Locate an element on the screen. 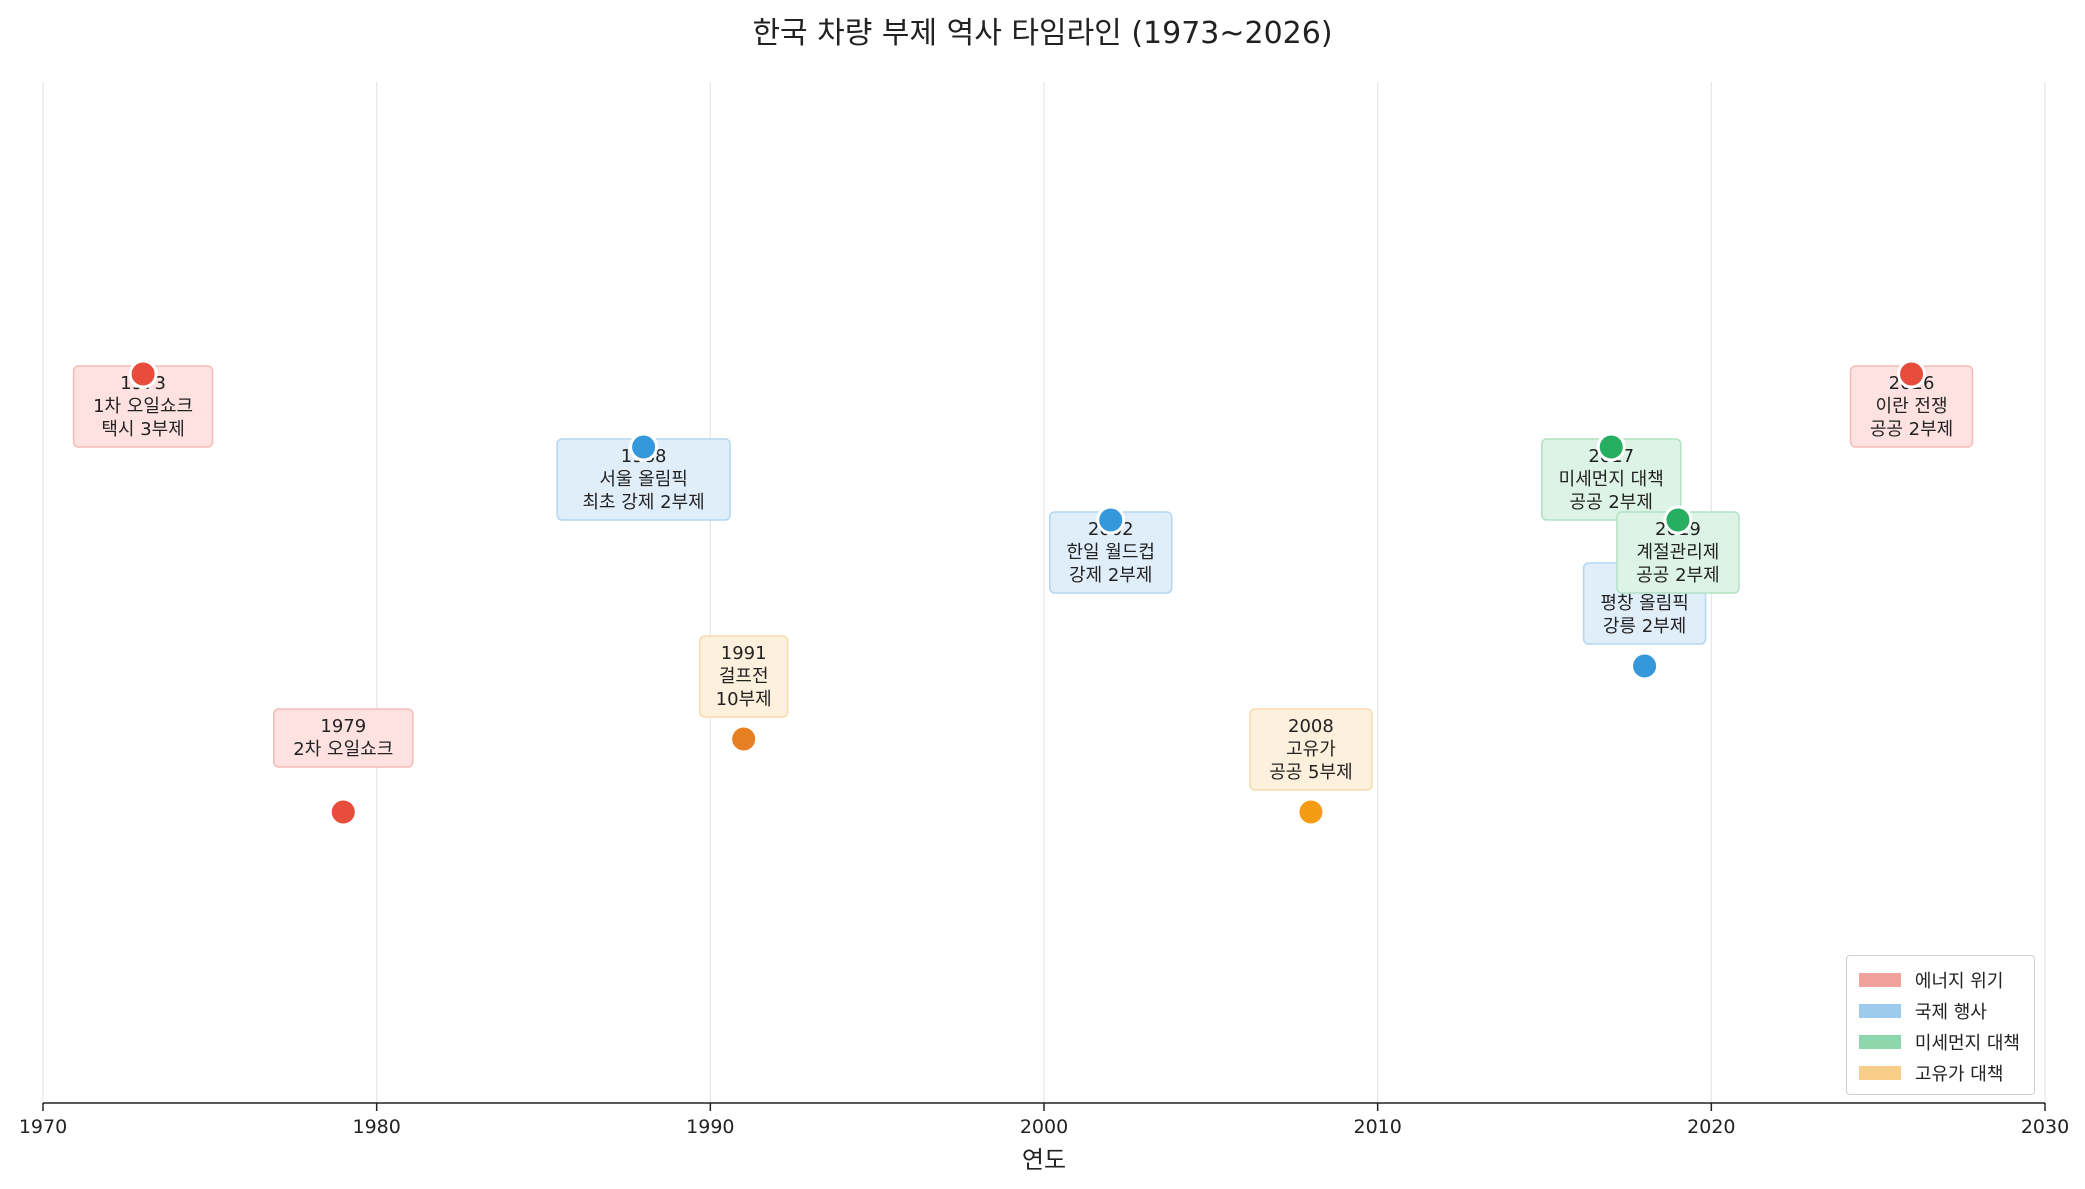 This screenshot has width=2085, height=1189. x-tick-label: 1980 is located at coordinates (376, 1127).